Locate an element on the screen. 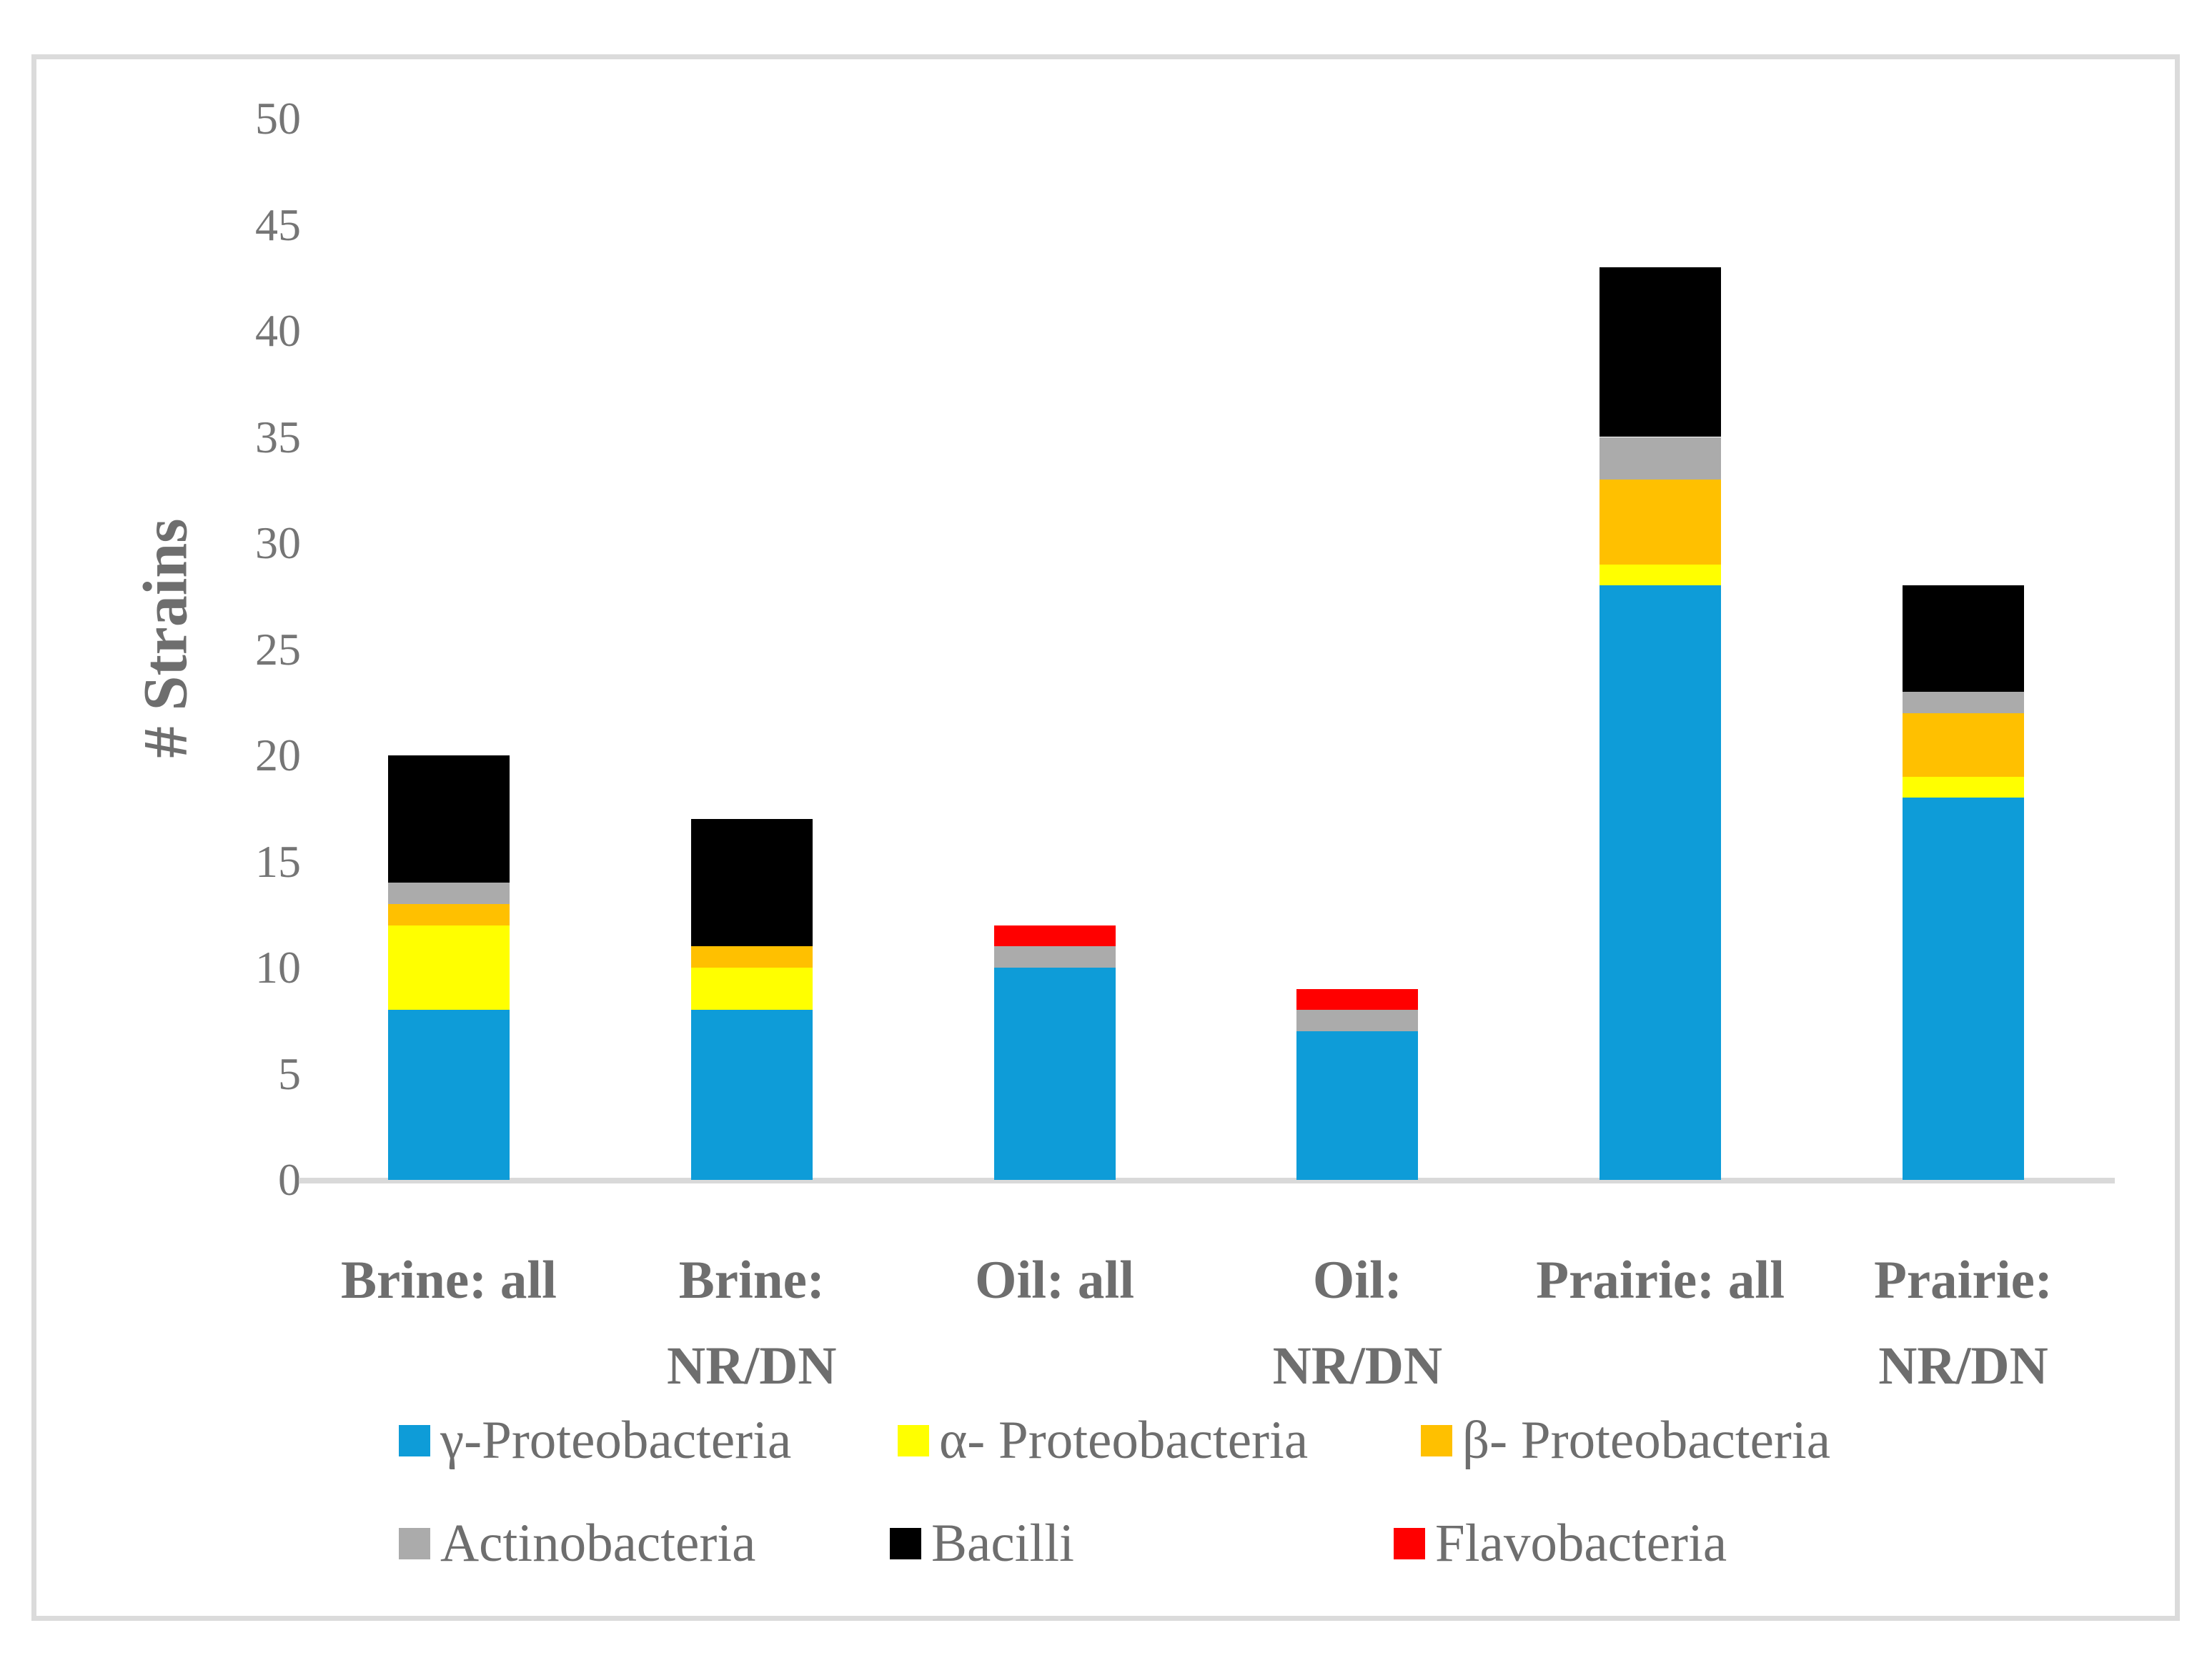 This screenshot has width=2212, height=1658. x-axis-line is located at coordinates (1207, 1180).